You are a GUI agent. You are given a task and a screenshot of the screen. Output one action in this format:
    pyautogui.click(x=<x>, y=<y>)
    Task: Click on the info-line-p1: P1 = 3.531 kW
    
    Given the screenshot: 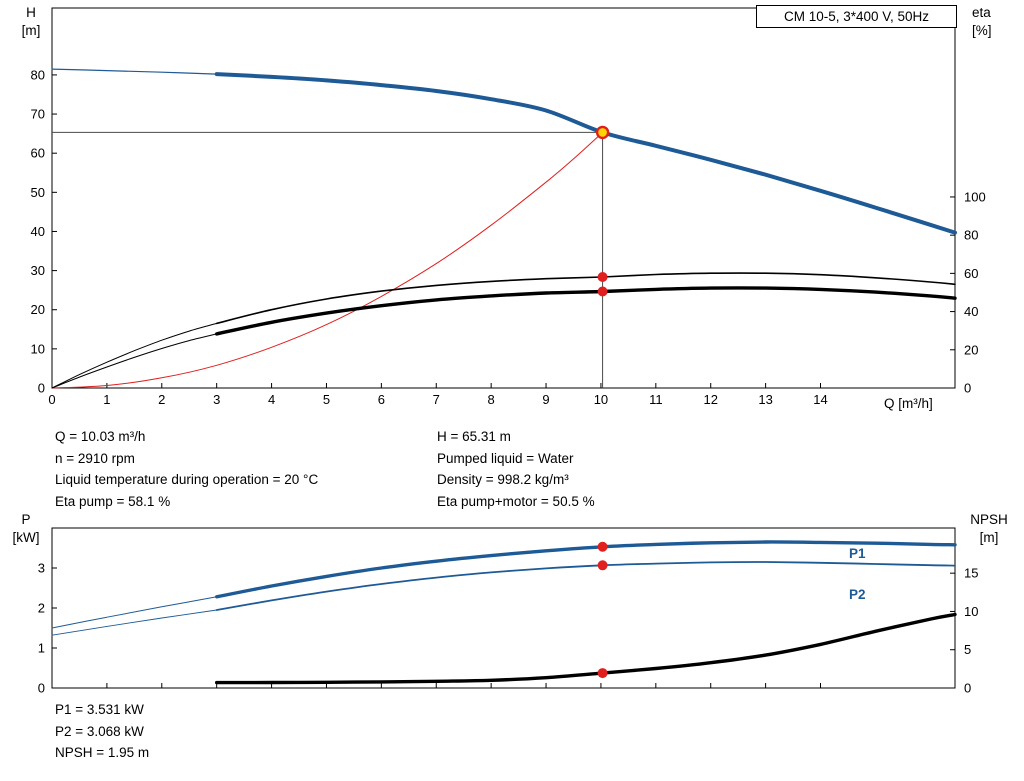 What is the action you would take?
    pyautogui.click(x=99, y=709)
    